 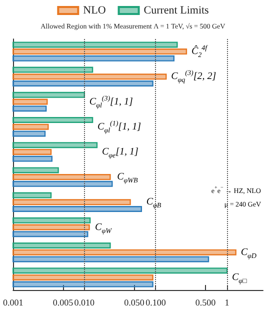 I want to click on x-tick-label: 0.050, so click(x=134, y=303).